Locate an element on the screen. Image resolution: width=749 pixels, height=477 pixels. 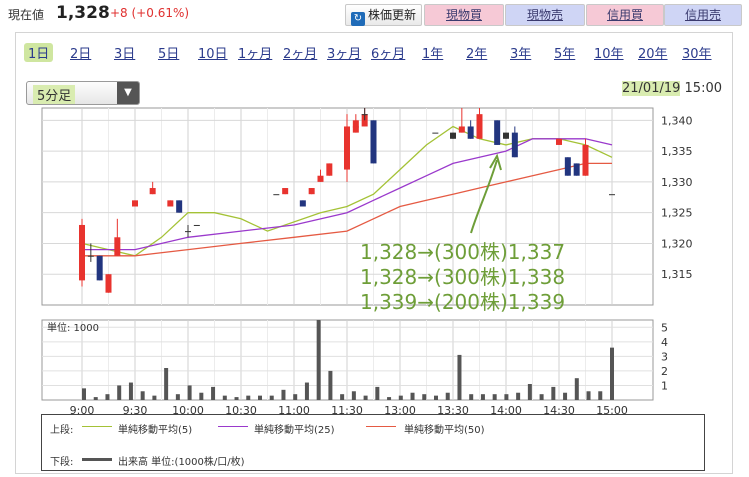
volume-y-tick-label: 4 is located at coordinates (664, 342).